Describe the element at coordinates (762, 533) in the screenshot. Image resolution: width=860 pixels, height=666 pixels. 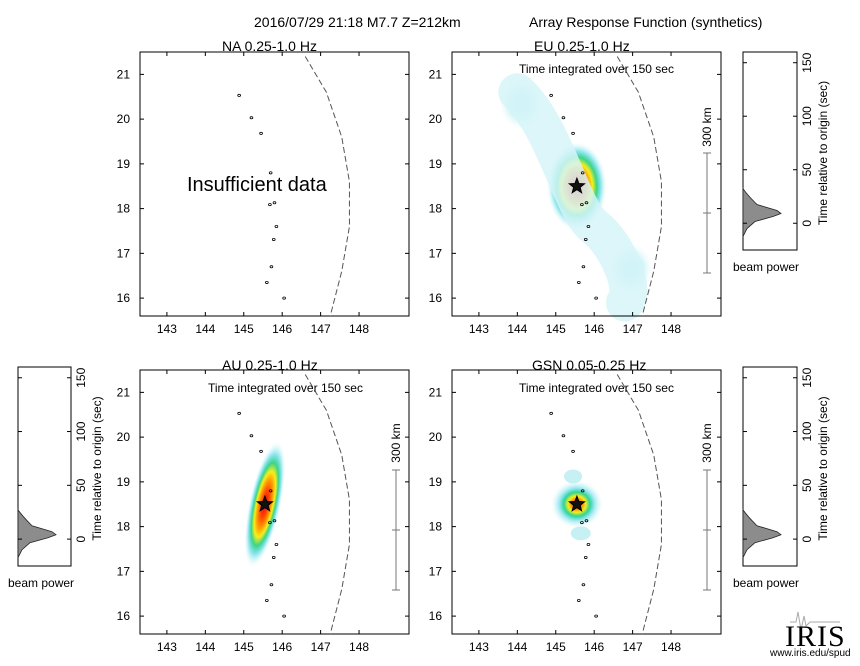
I see `beam-power-trace-gsn` at that location.